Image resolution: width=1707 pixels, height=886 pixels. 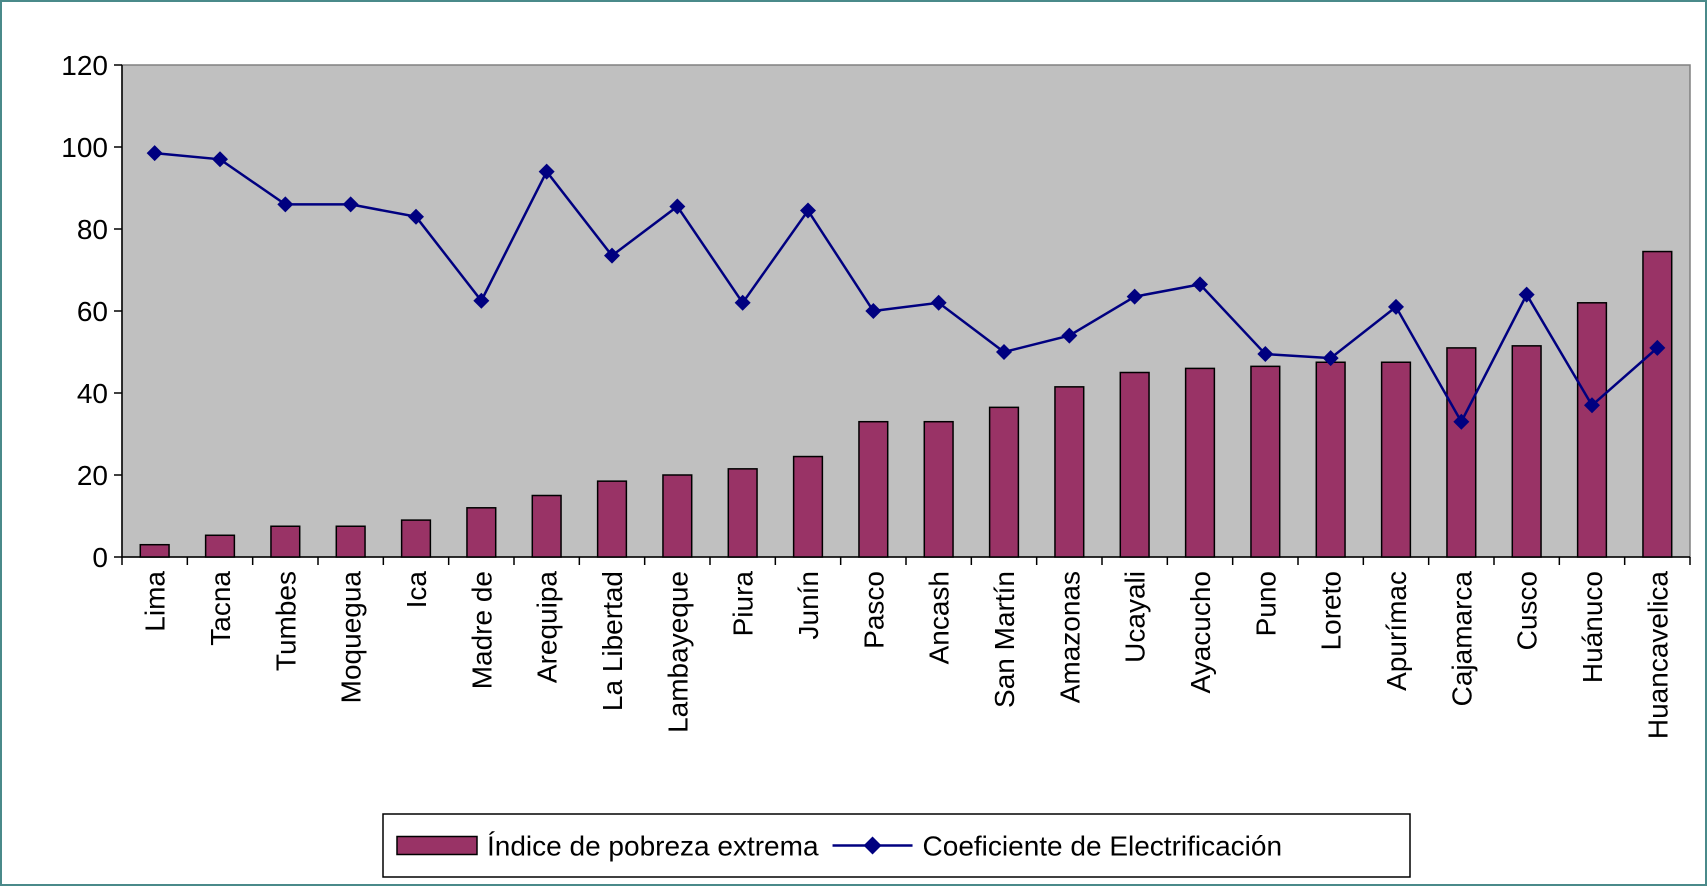 I want to click on x-tick-label: Moquegua, so click(x=351, y=637).